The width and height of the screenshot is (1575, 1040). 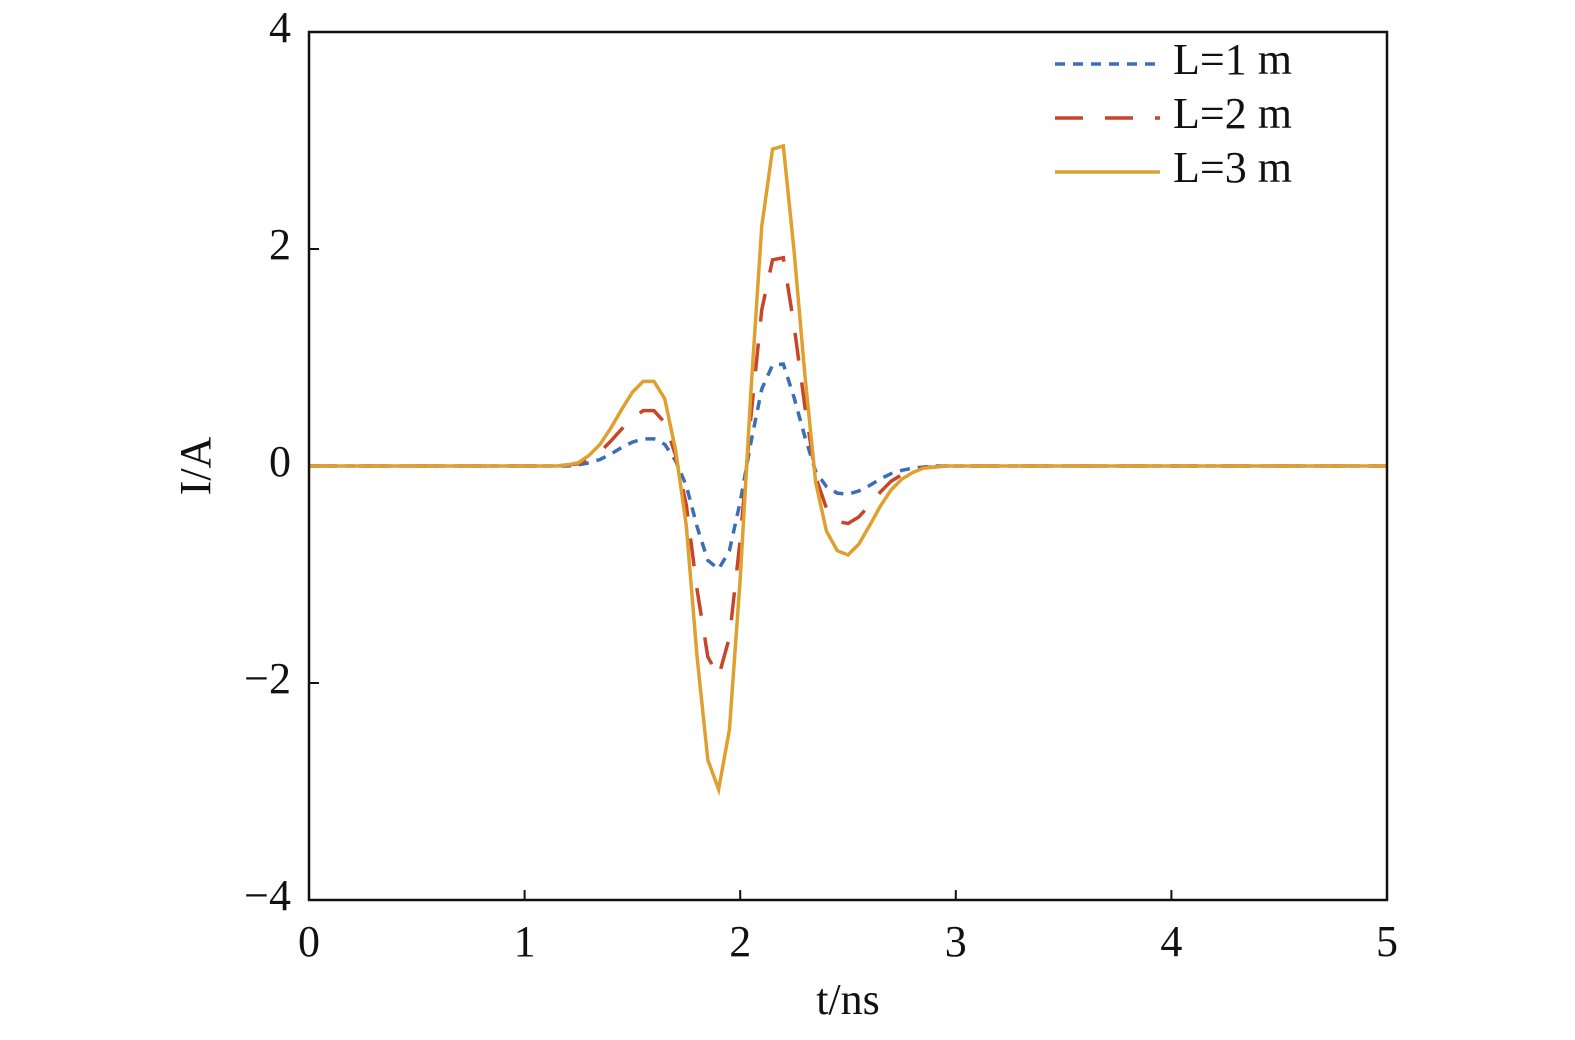 What do you see at coordinates (280, 244) in the screenshot?
I see `y-tick-label: 2` at bounding box center [280, 244].